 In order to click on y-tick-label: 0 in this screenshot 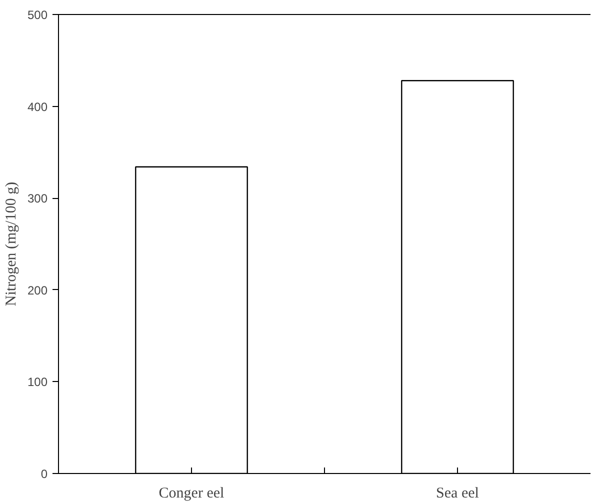, I will do `click(44, 474)`.